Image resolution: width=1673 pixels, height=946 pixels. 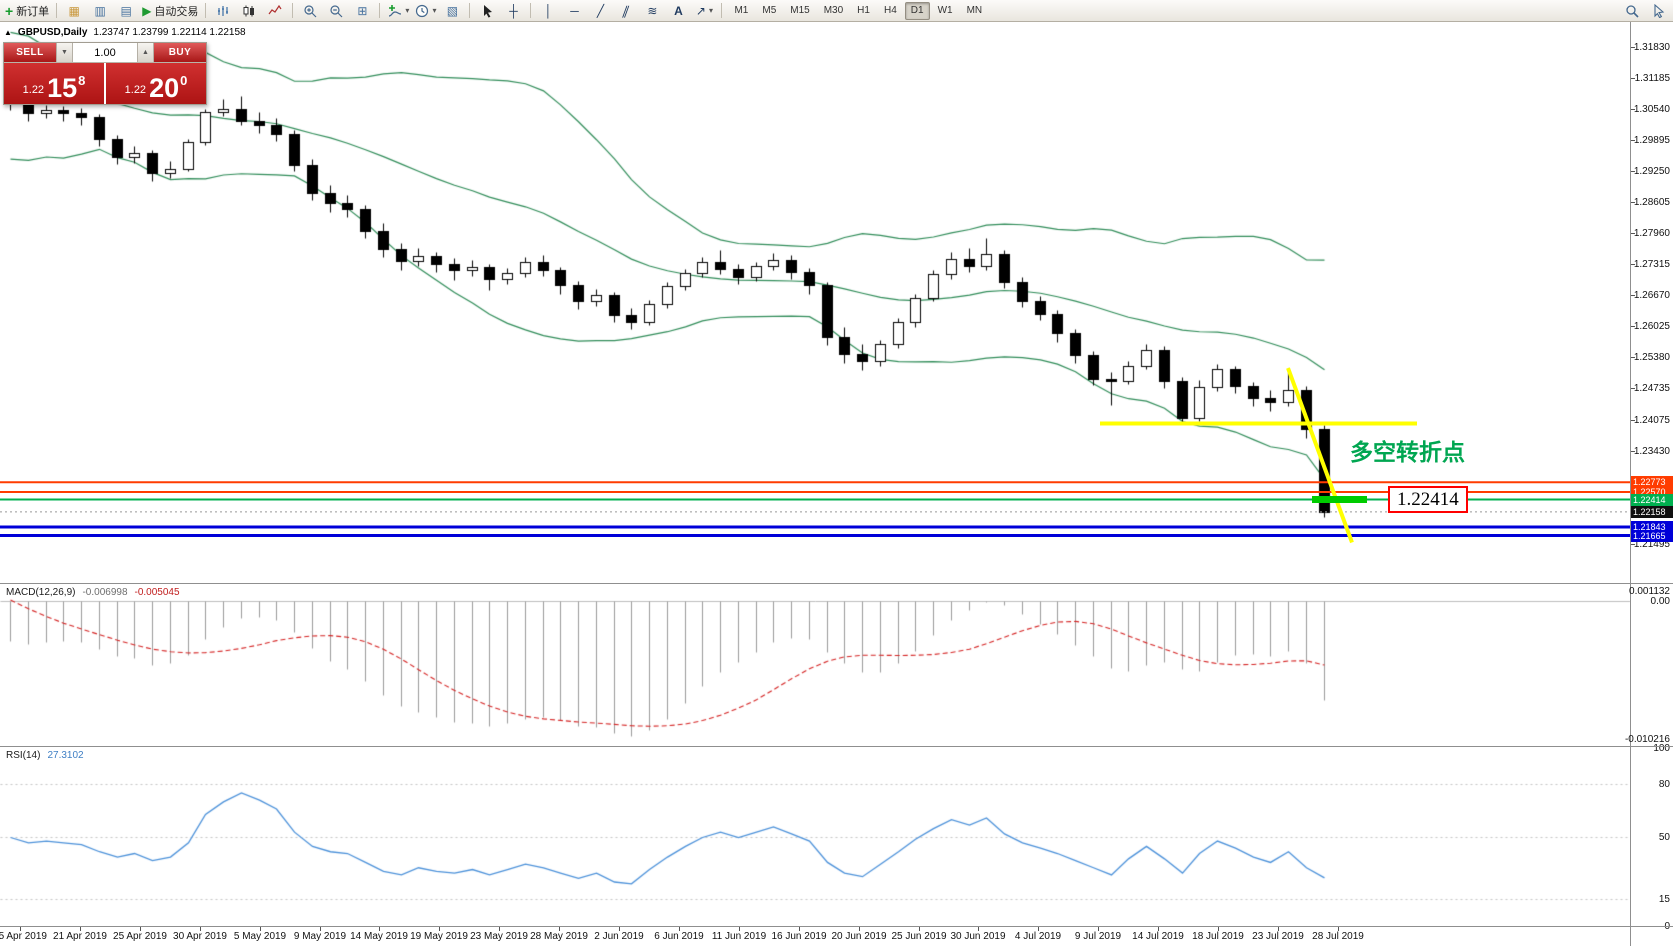 What do you see at coordinates (310, 11) in the screenshot?
I see `zoom-in-button` at bounding box center [310, 11].